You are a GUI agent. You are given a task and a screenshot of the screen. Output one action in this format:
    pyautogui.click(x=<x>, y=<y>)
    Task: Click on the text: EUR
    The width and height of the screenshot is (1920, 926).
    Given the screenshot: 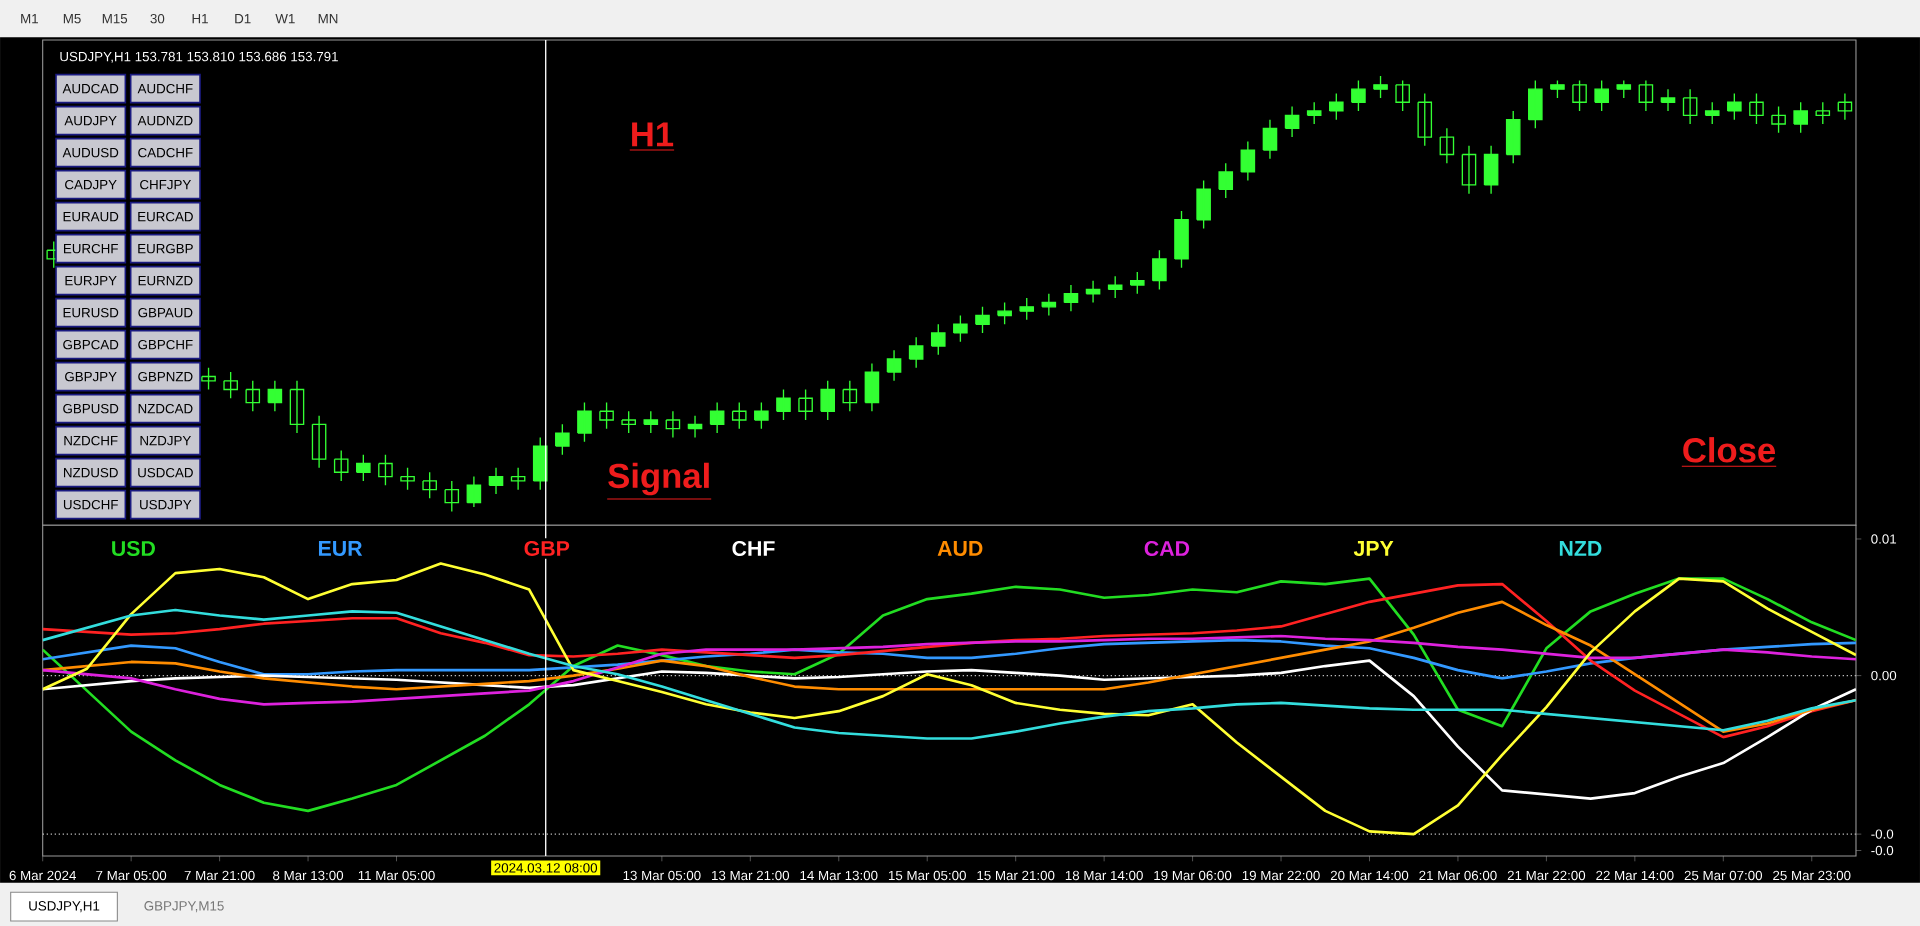 What is the action you would take?
    pyautogui.click(x=340, y=548)
    